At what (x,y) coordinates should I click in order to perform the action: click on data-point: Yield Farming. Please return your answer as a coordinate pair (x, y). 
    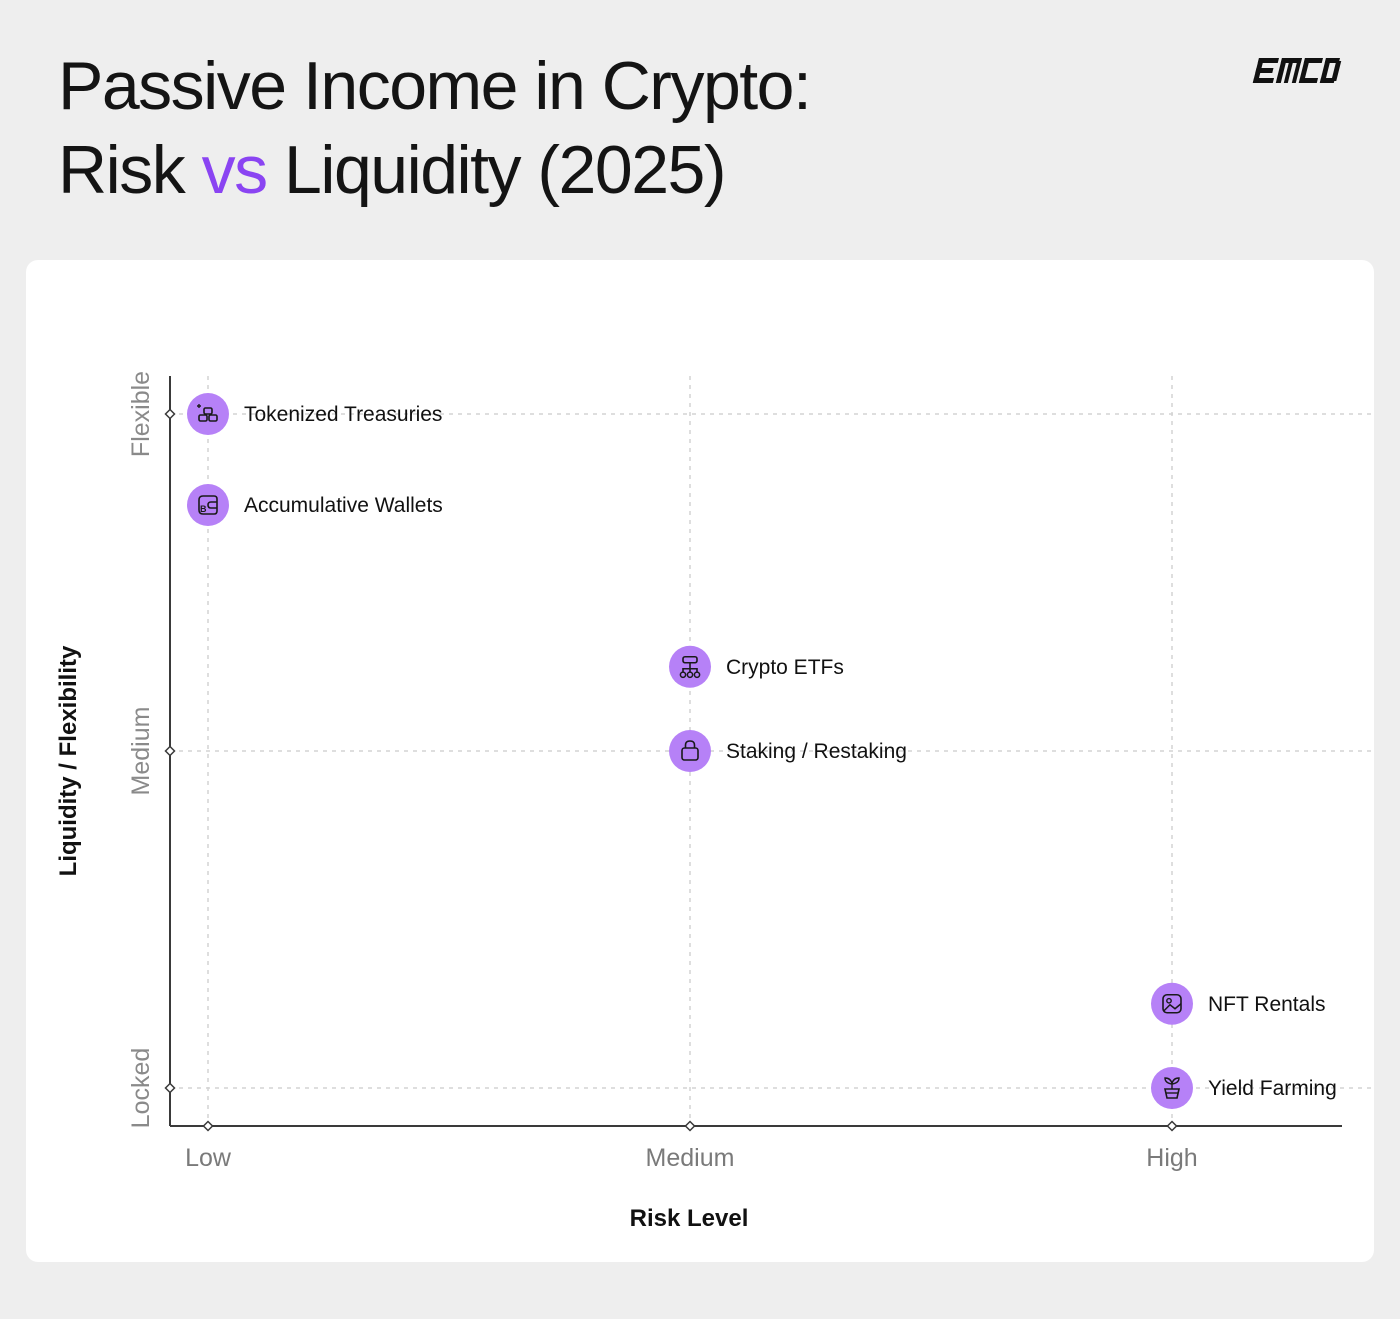
    Looking at the image, I should click on (1244, 1088).